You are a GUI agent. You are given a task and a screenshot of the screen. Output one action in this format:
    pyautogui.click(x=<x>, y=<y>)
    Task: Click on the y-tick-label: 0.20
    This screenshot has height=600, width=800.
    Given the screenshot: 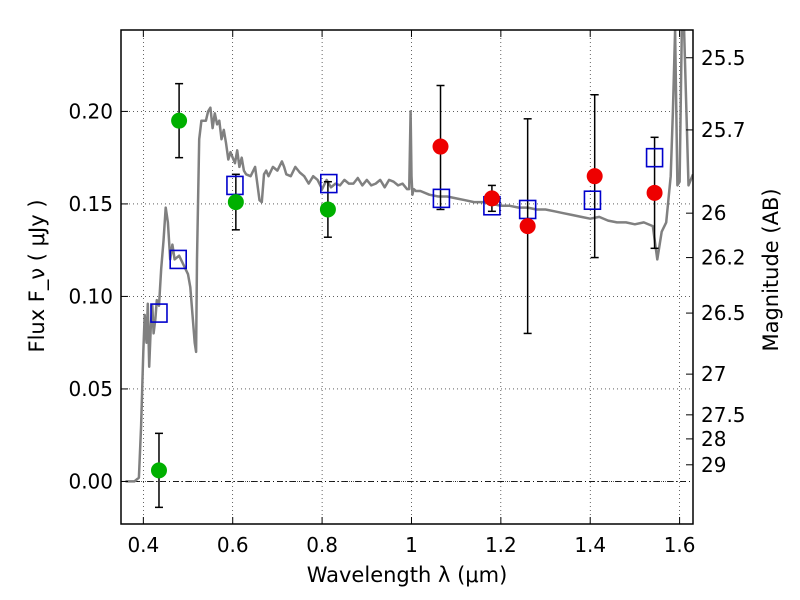 What is the action you would take?
    pyautogui.click(x=90, y=111)
    